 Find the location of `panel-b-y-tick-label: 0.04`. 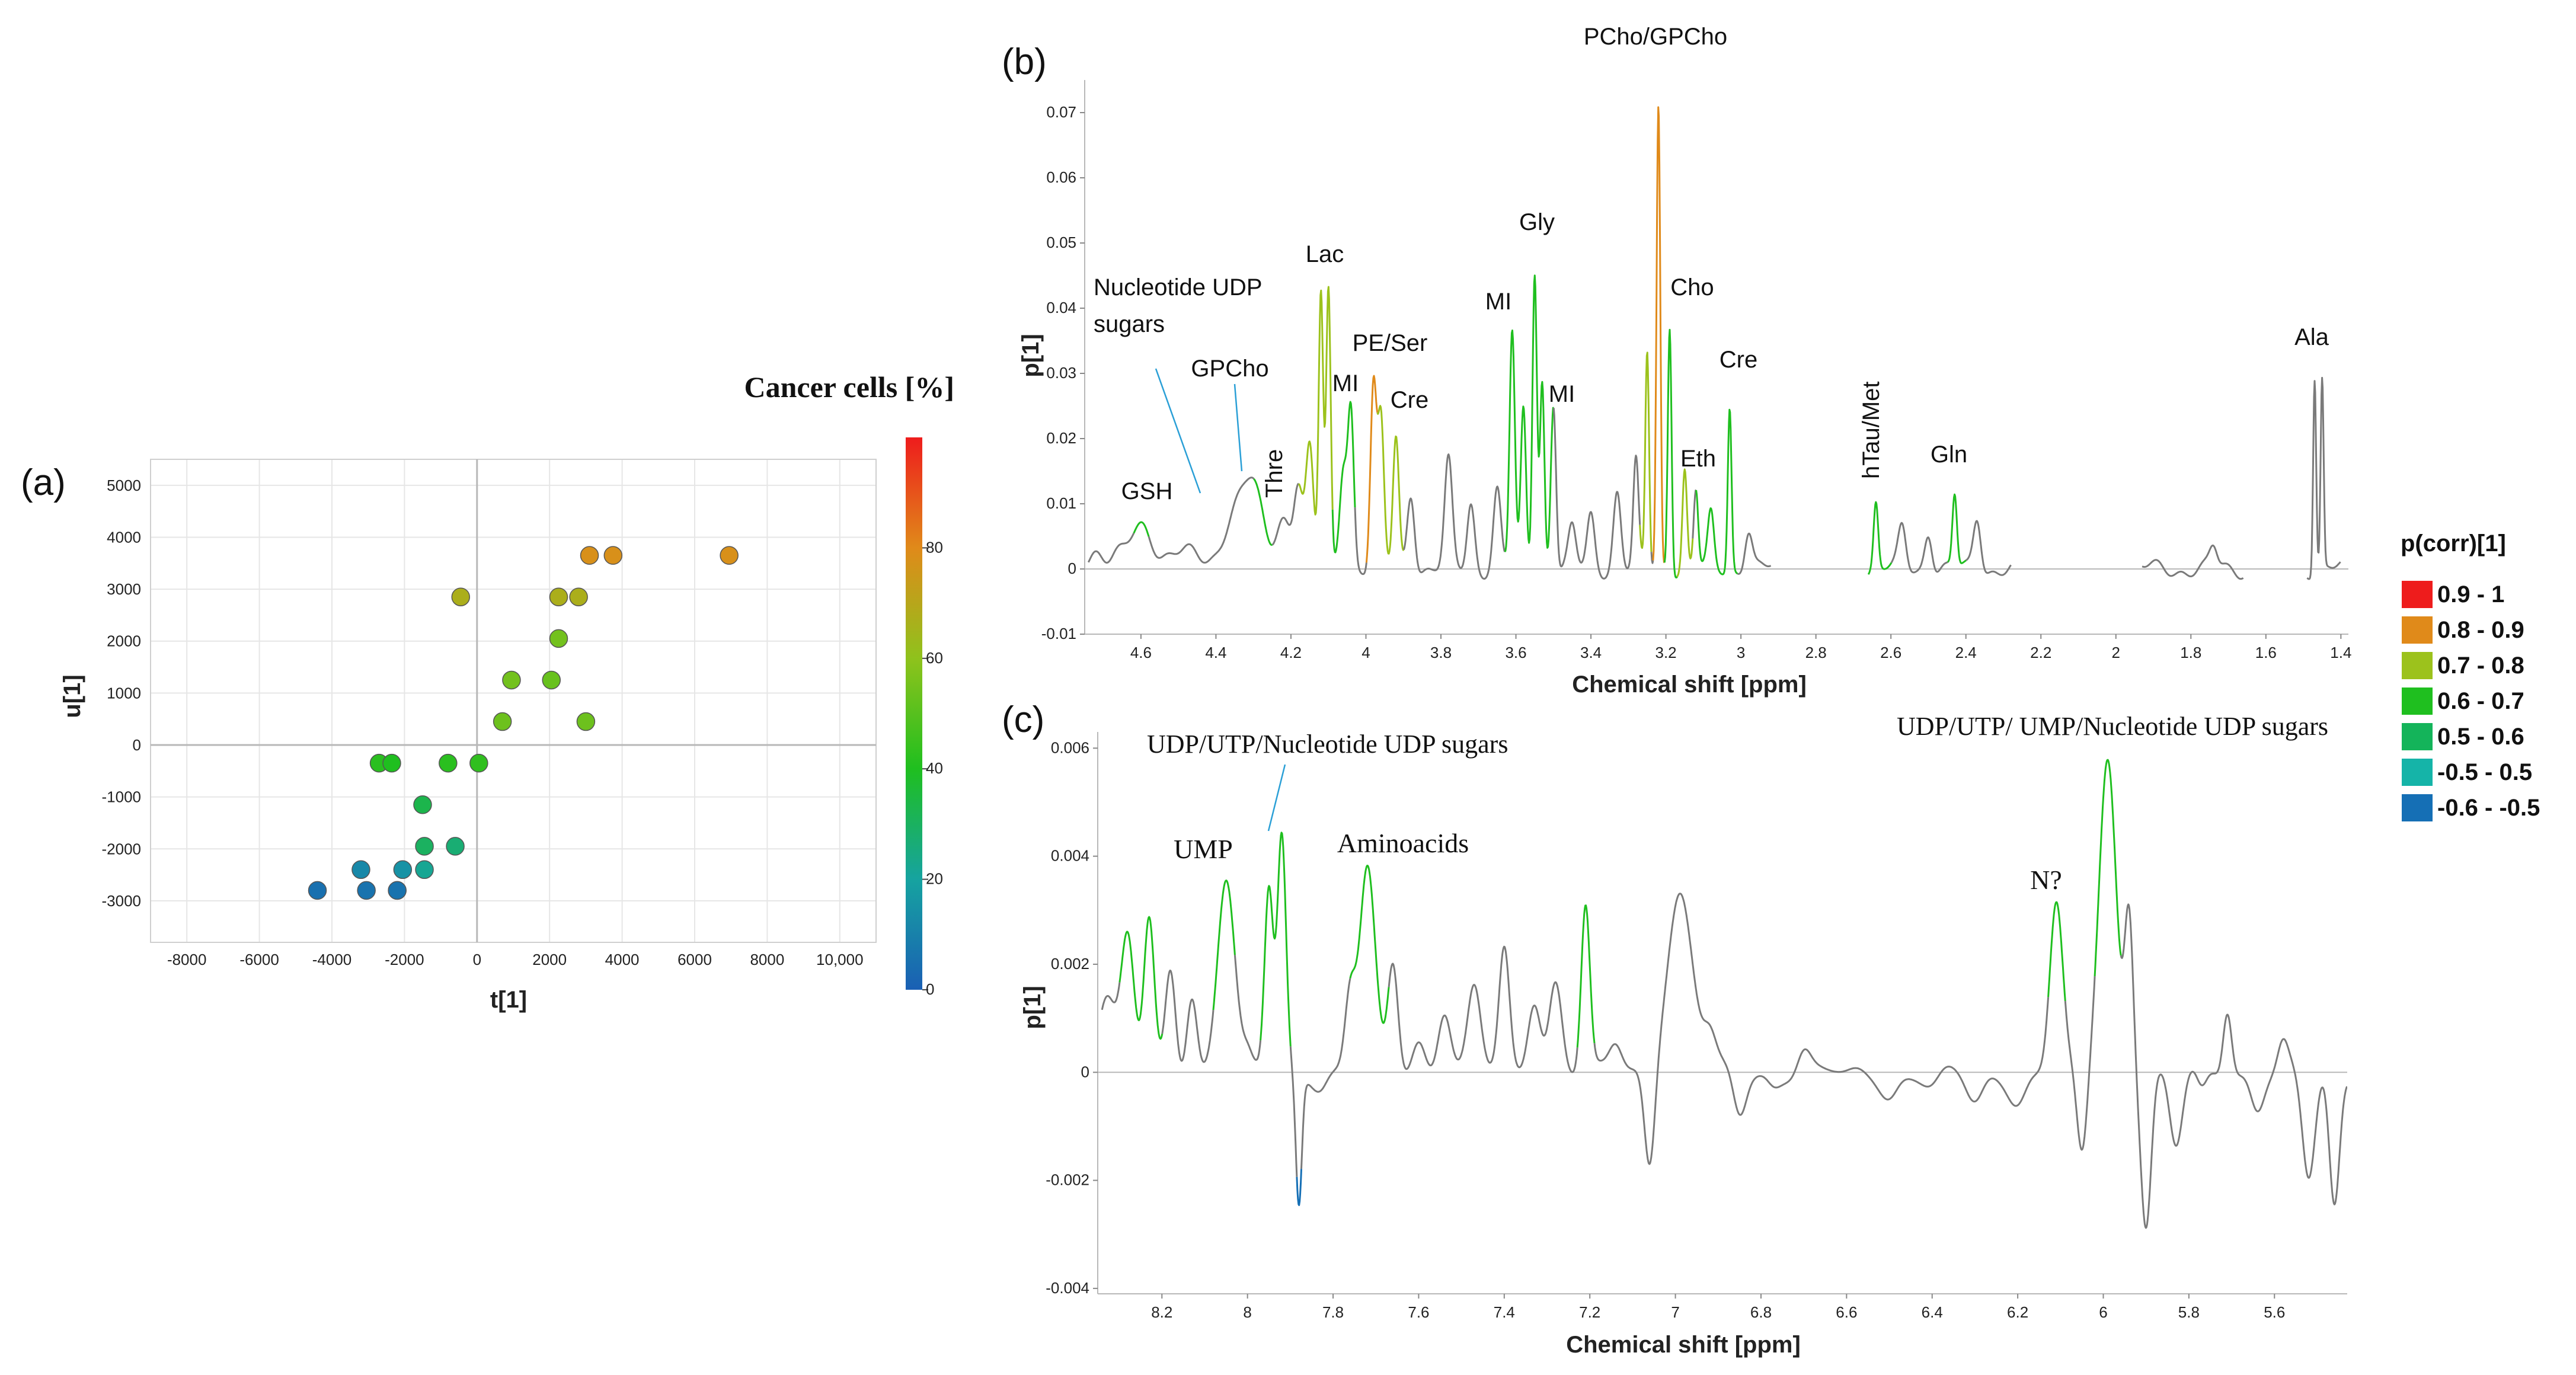

panel-b-y-tick-label: 0.04 is located at coordinates (1061, 307).